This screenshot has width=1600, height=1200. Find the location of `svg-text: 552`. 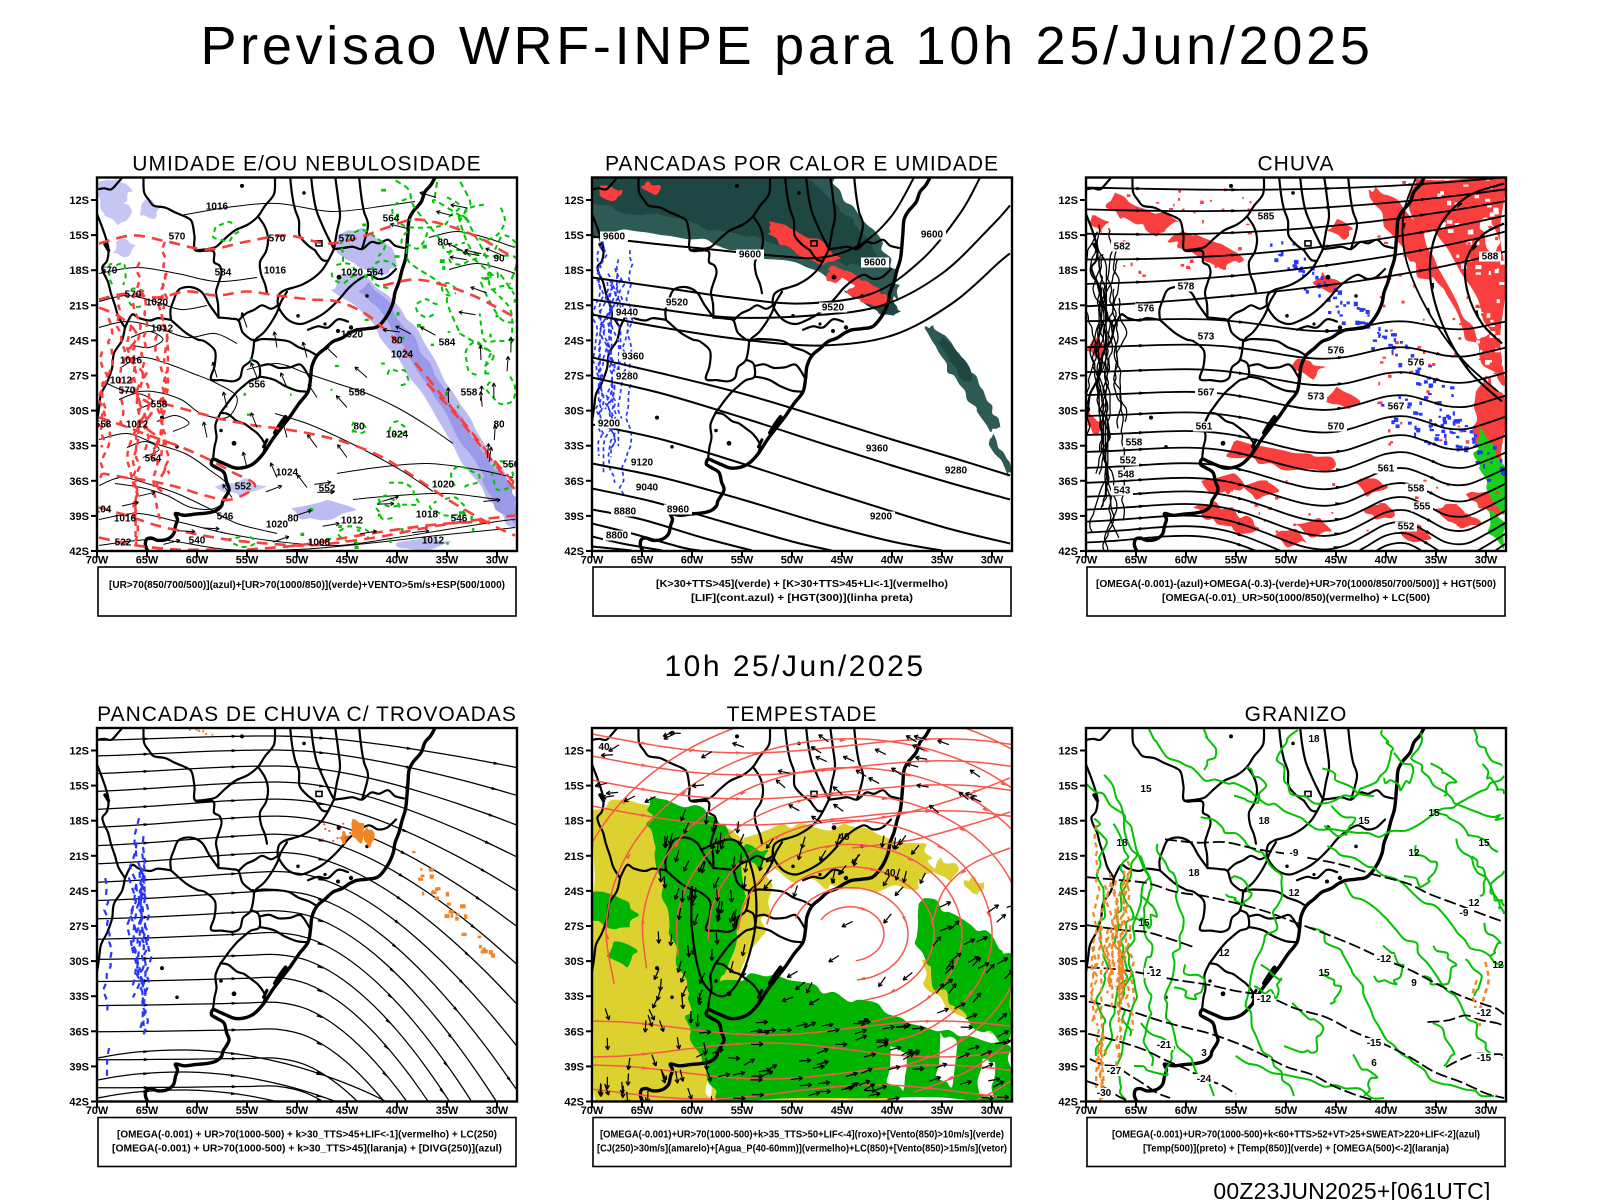

svg-text: 552 is located at coordinates (1406, 527).